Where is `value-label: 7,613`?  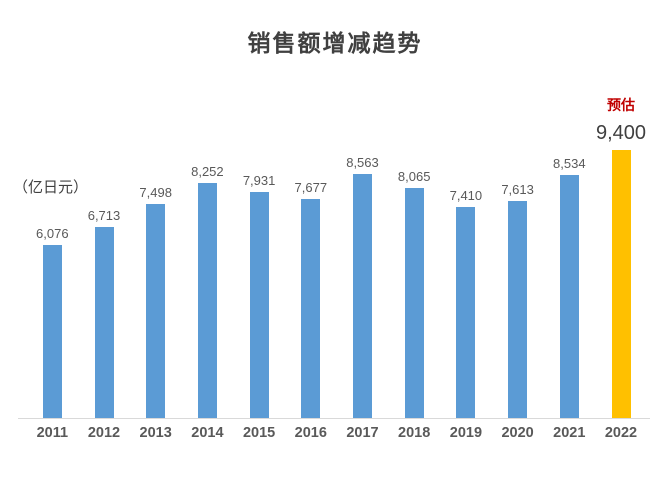
value-label: 7,613 is located at coordinates (517, 189).